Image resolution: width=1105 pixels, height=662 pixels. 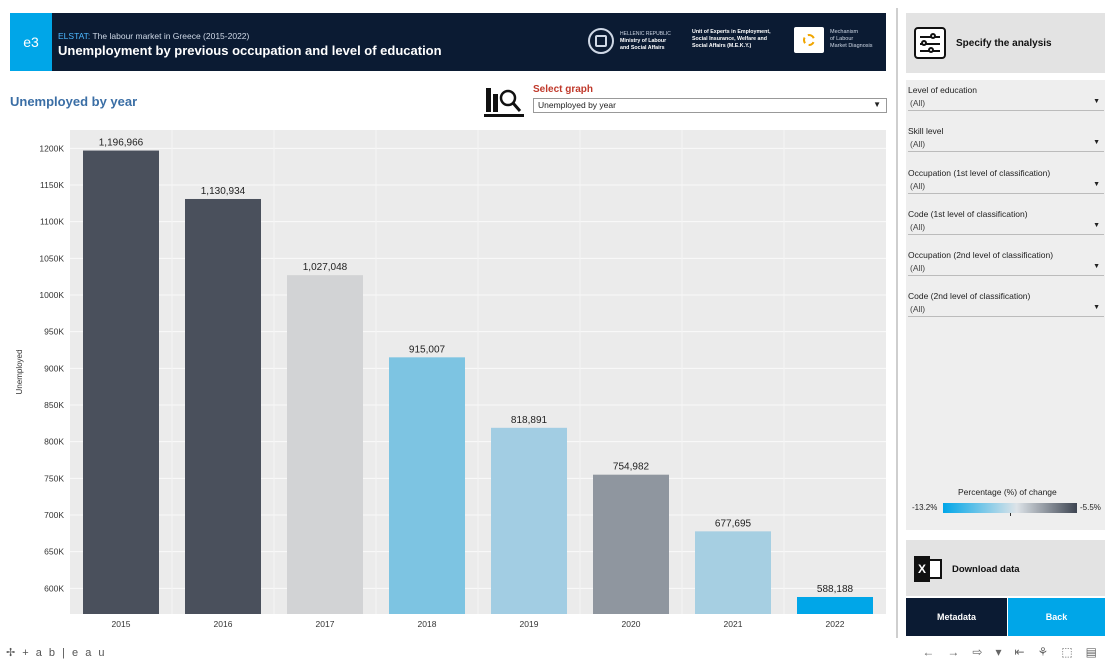 I want to click on y-tick-label: 1100K, so click(x=52, y=222).